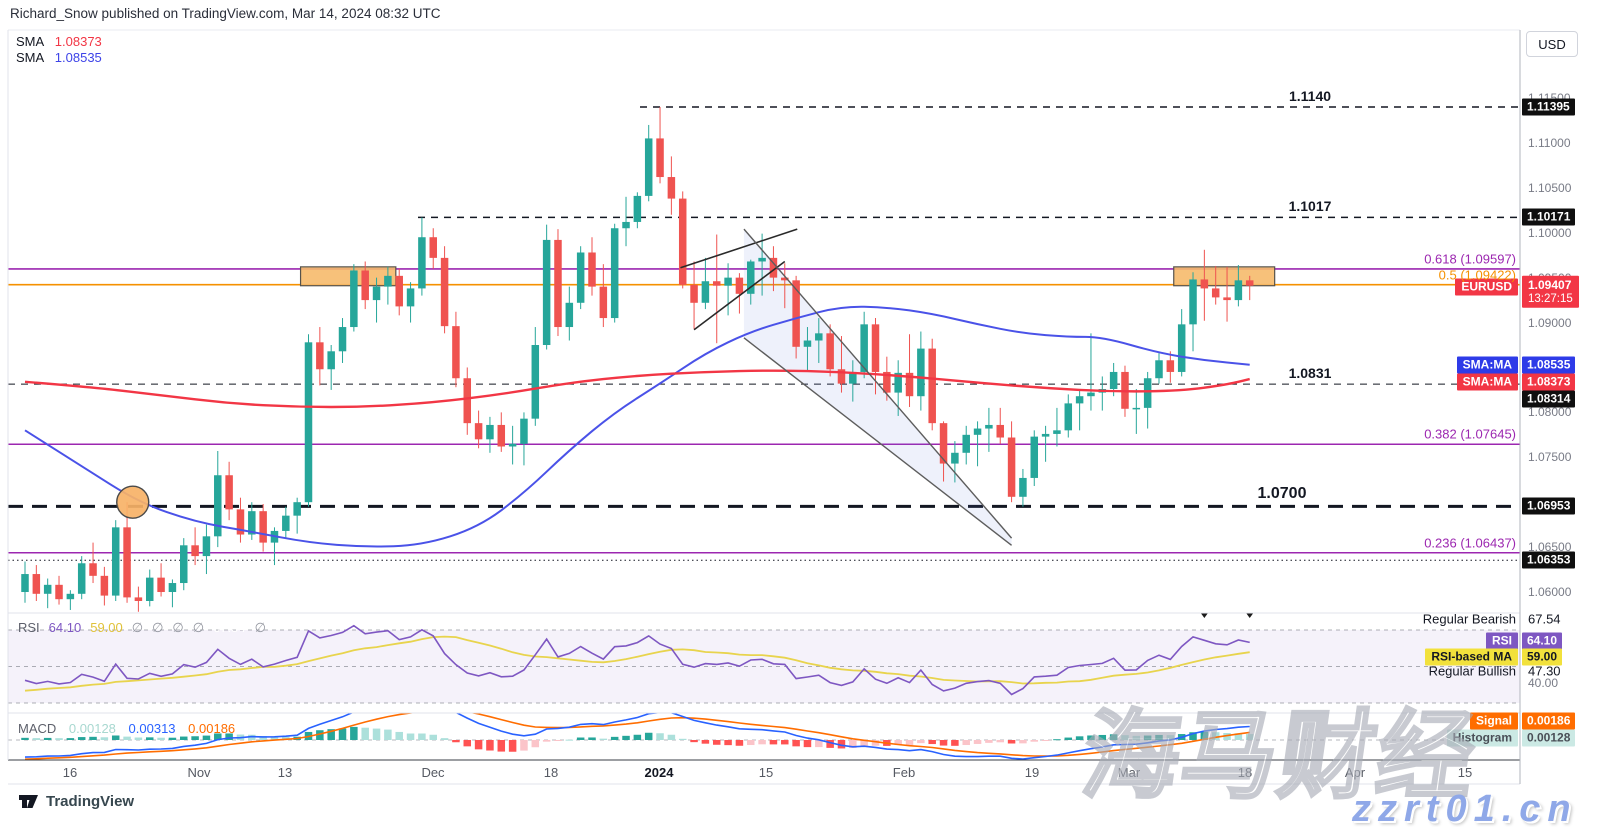 The height and width of the screenshot is (827, 1601). What do you see at coordinates (78, 57) in the screenshot?
I see `sma-value: 1.08535` at bounding box center [78, 57].